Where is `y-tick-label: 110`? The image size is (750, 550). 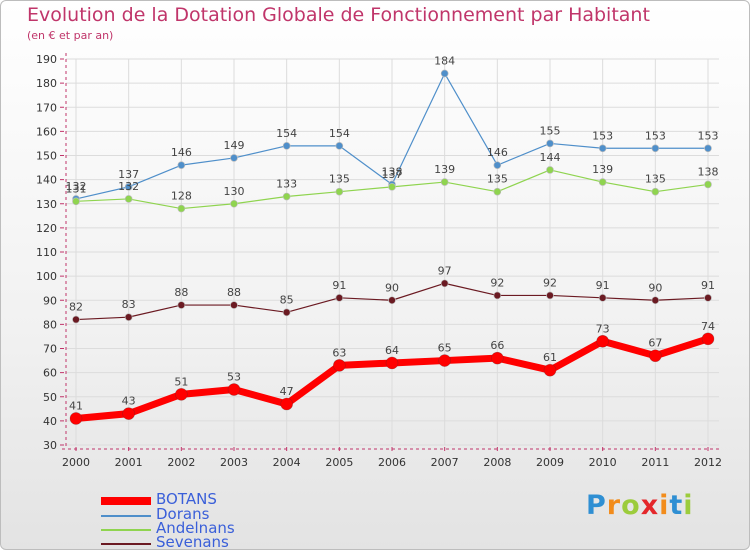
y-tick-label: 110 is located at coordinates (46, 252).